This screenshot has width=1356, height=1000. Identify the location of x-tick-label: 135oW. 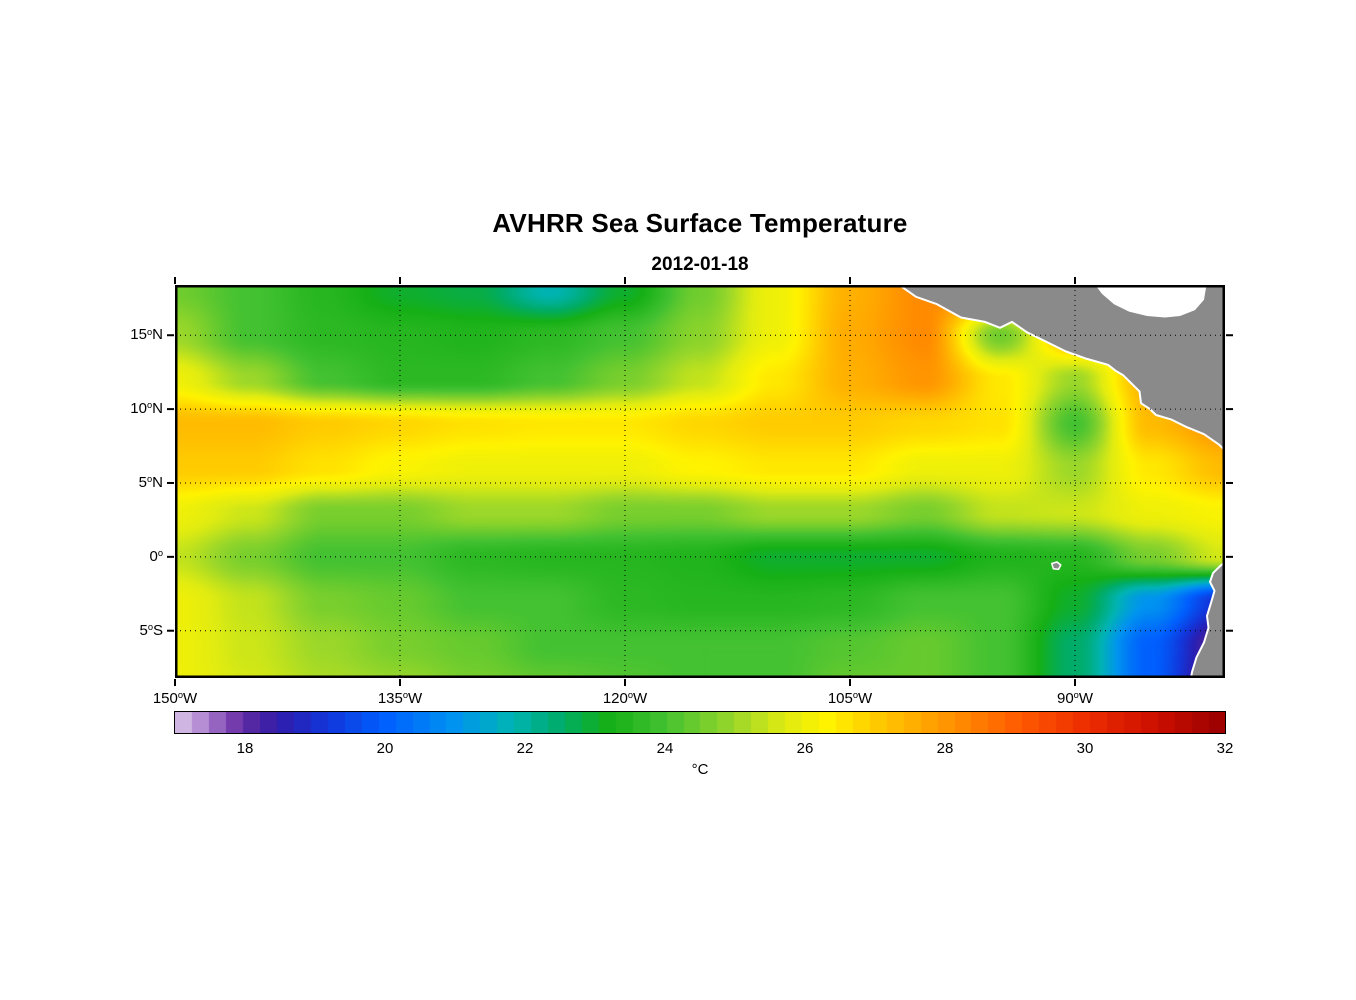
(400, 698).